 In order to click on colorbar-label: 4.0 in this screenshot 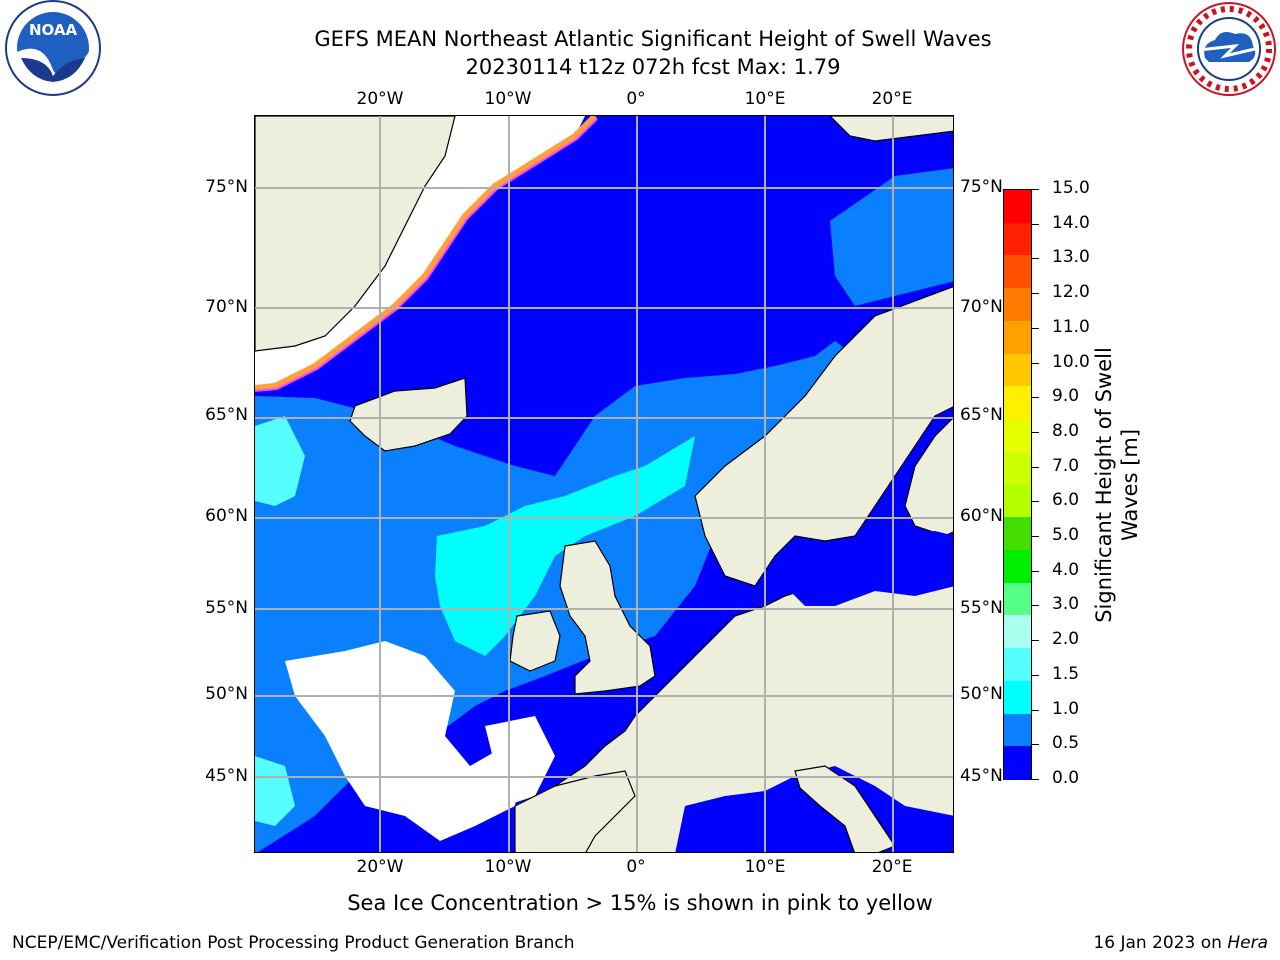, I will do `click(1066, 569)`.